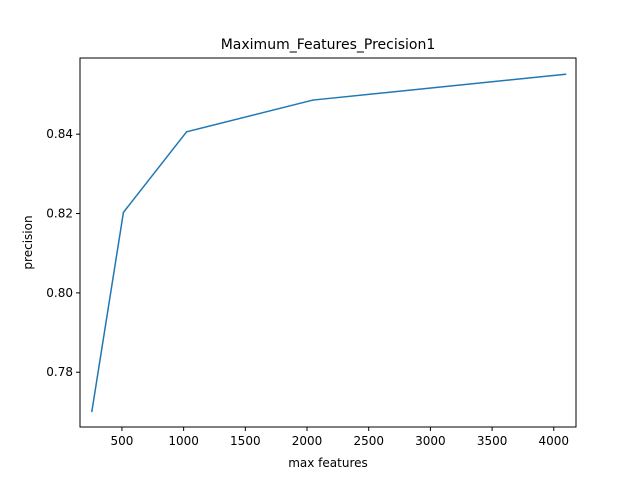 This screenshot has height=480, width=640. I want to click on x-tick-label: 3500, so click(492, 441).